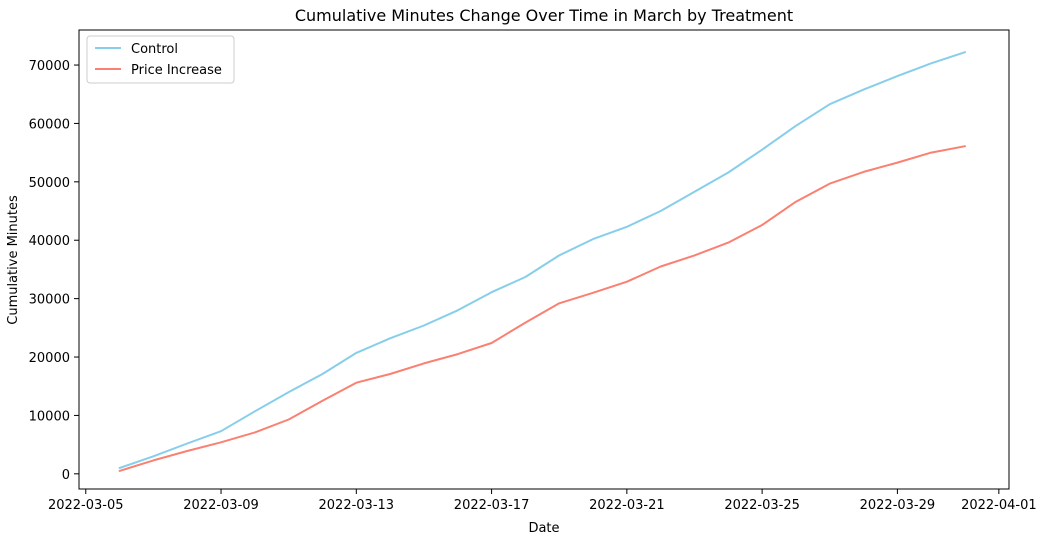 The image size is (1047, 545). Describe the element at coordinates (627, 505) in the screenshot. I see `x-tick-label: 2022-03-21` at that location.